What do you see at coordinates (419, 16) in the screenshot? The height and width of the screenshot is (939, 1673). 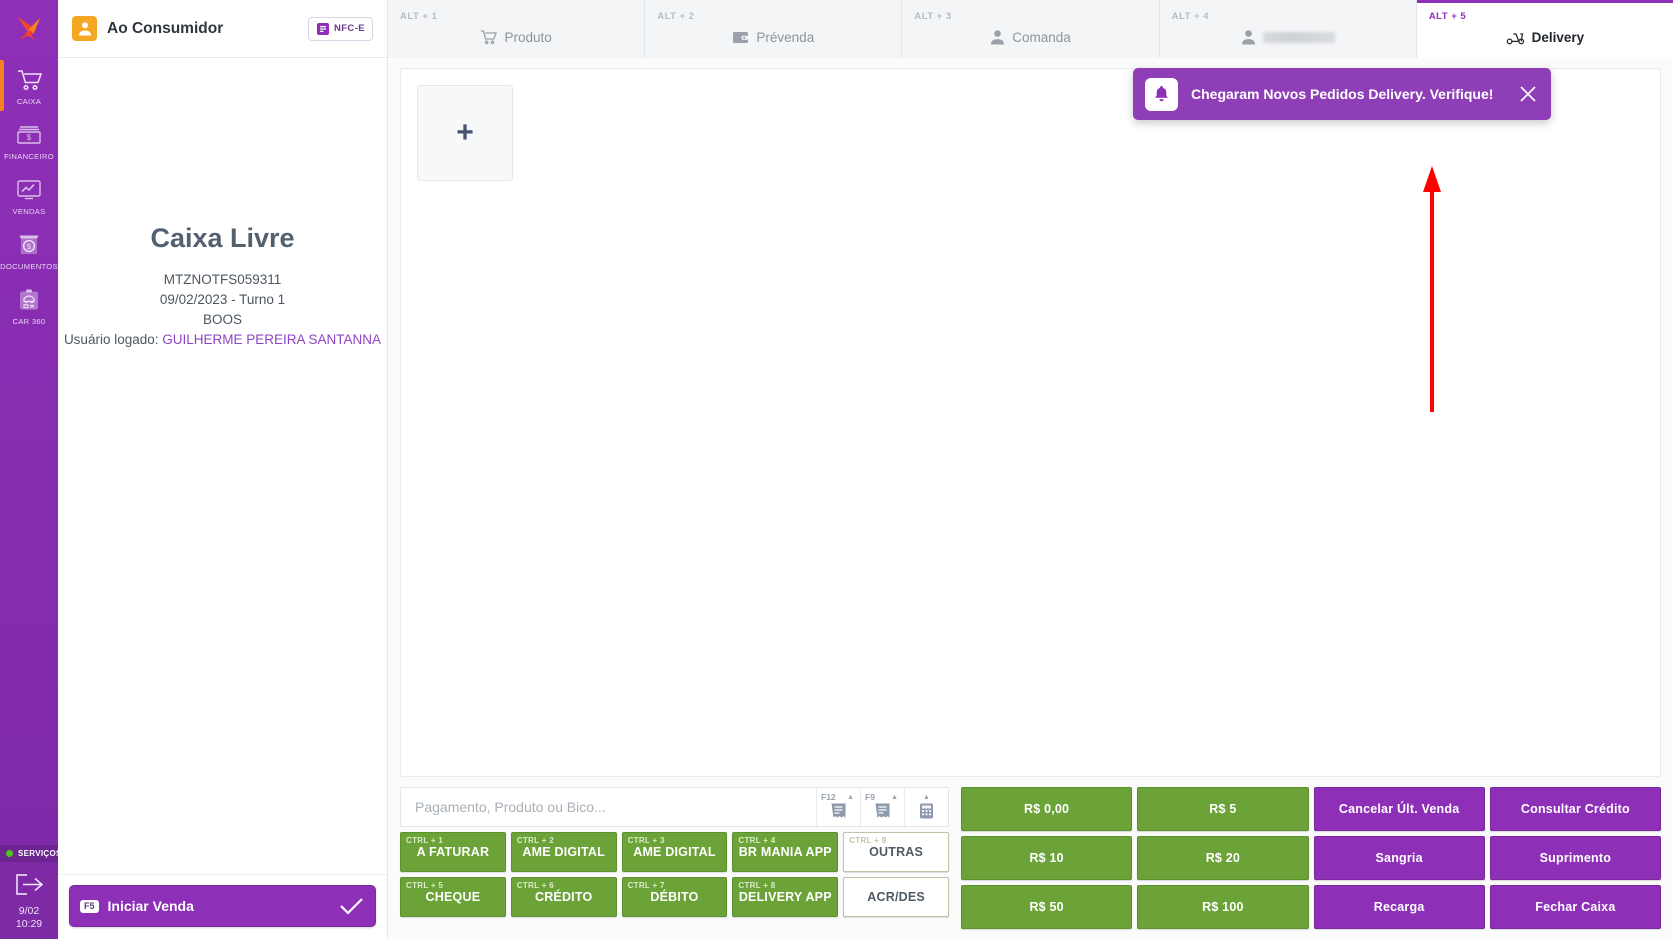 I see `tab-hotkey: ALT + 1` at bounding box center [419, 16].